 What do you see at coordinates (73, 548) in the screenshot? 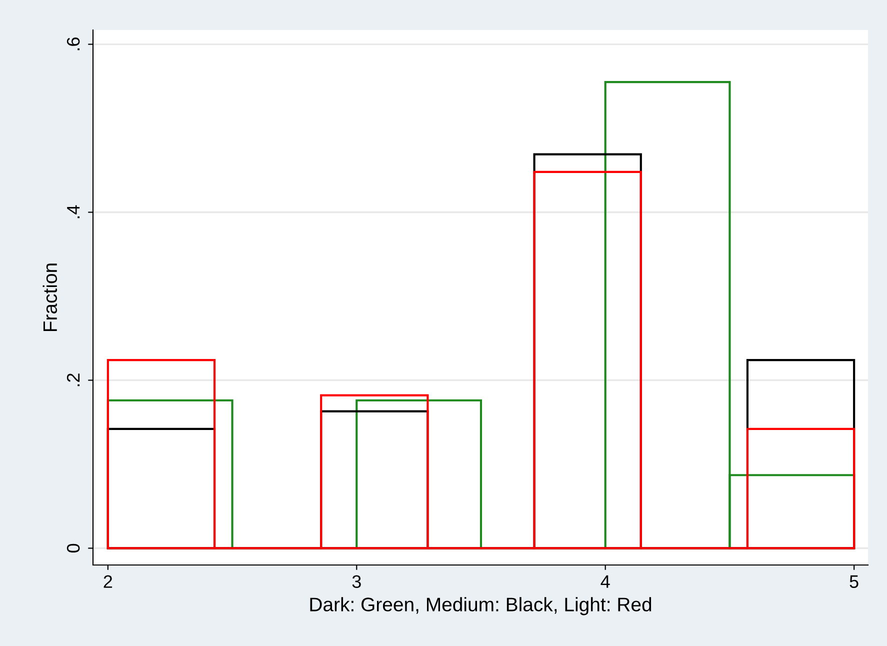
I see `y-tick-label: 0` at bounding box center [73, 548].